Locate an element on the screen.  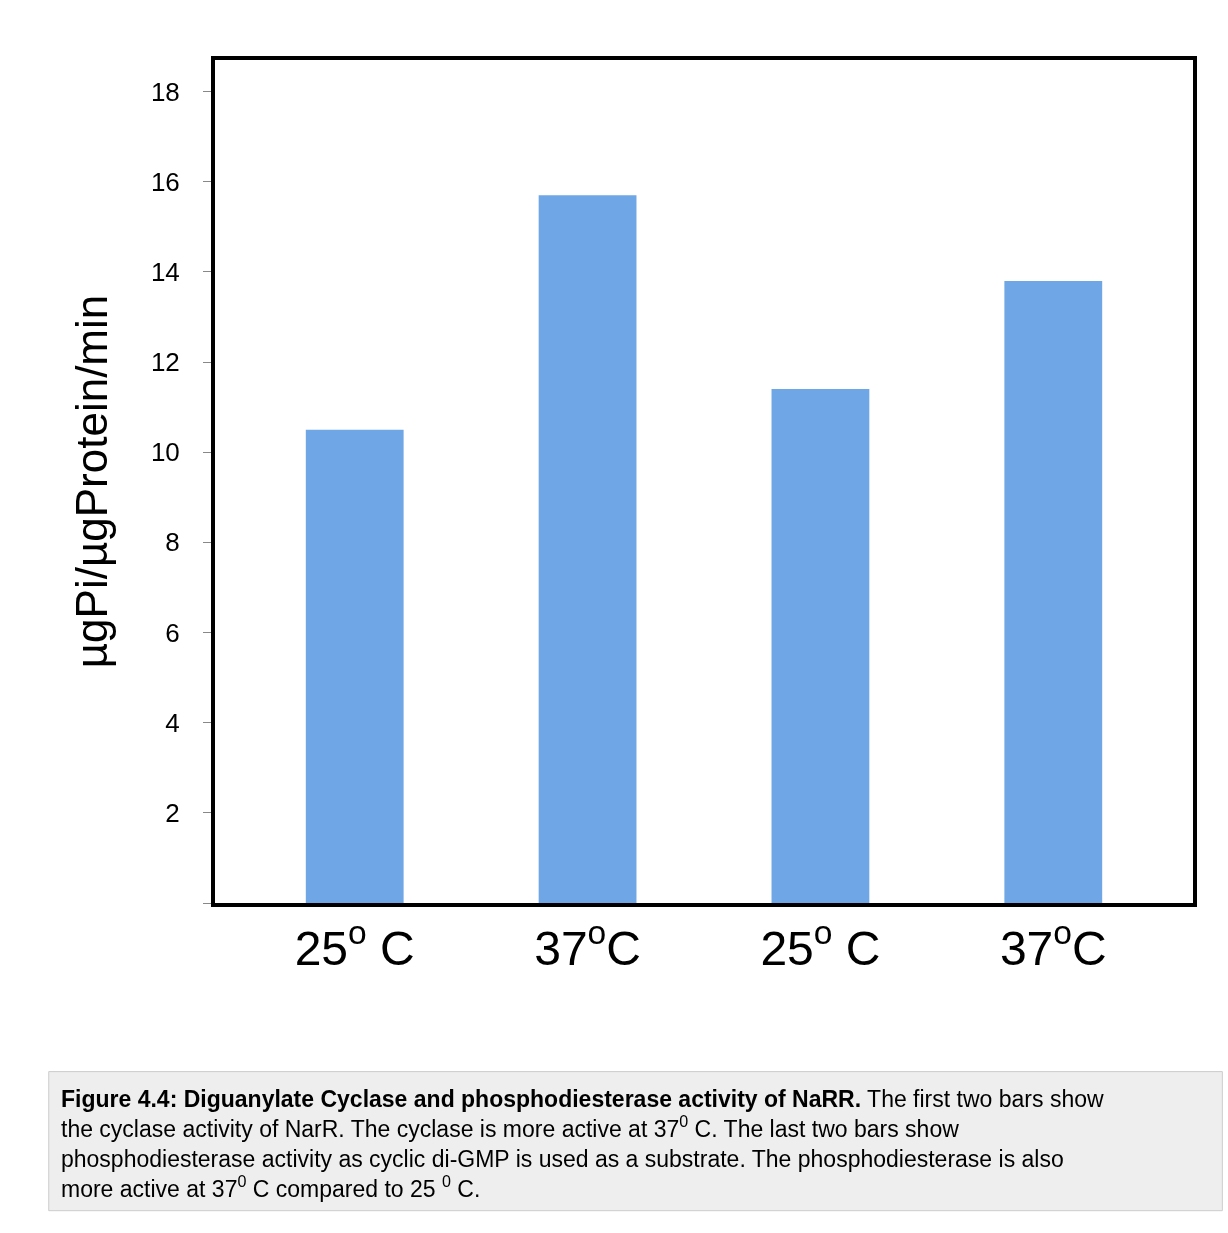
y-tick-label: 6 is located at coordinates (172, 632).